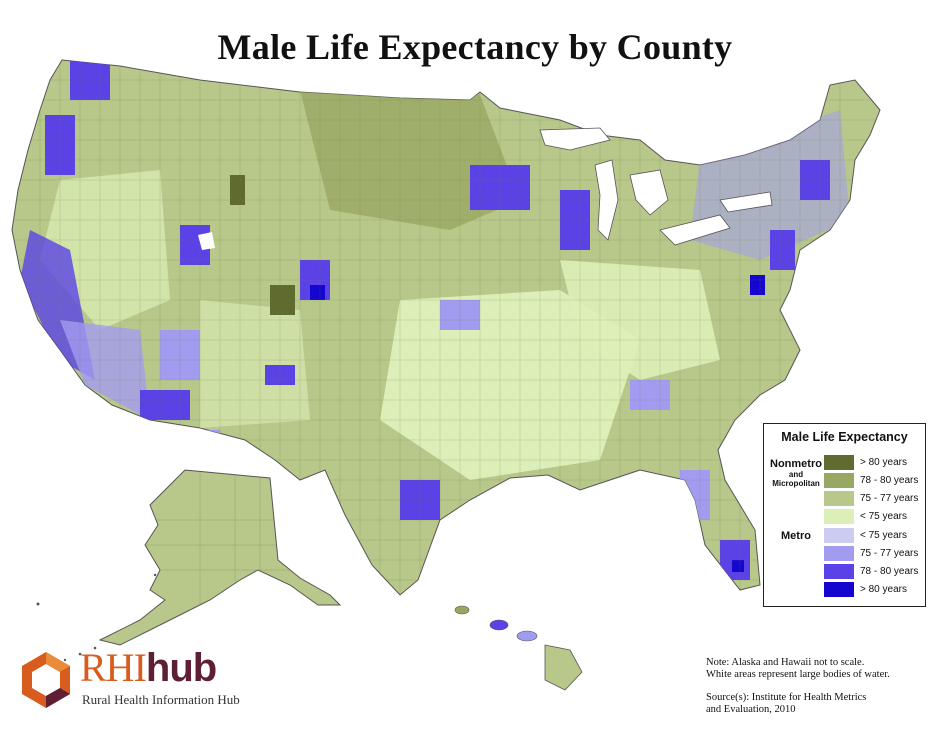 The image size is (950, 734). Describe the element at coordinates (883, 589) in the screenshot. I see `legend-label-metro-7: > 80 years` at that location.